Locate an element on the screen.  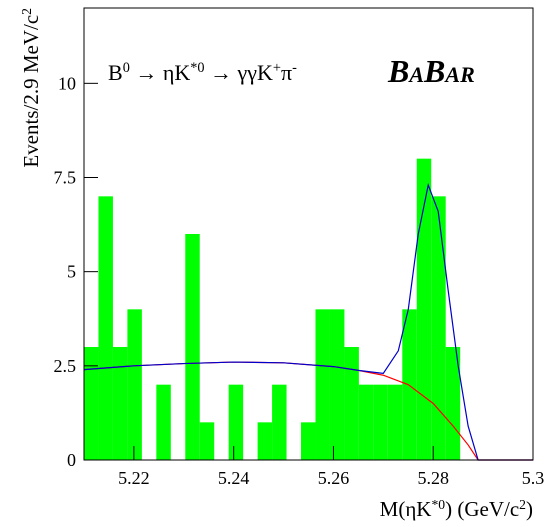
text-part: ) (GeV/c is located at coordinates (482, 509).